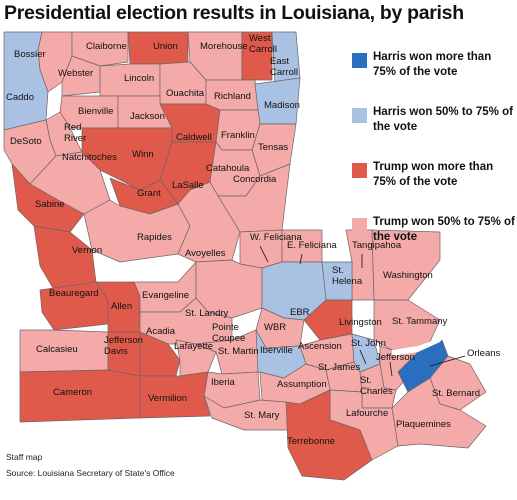 The height and width of the screenshot is (500, 517). What do you see at coordinates (377, 245) in the screenshot?
I see `parish-label-tangipahoa: Tangipahoa` at bounding box center [377, 245].